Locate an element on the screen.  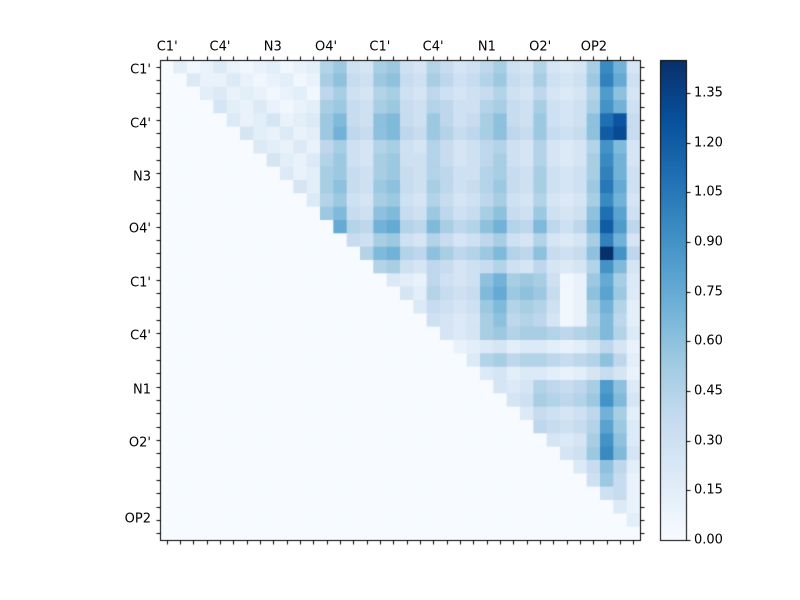
x-axis-label: O2' is located at coordinates (540, 47).